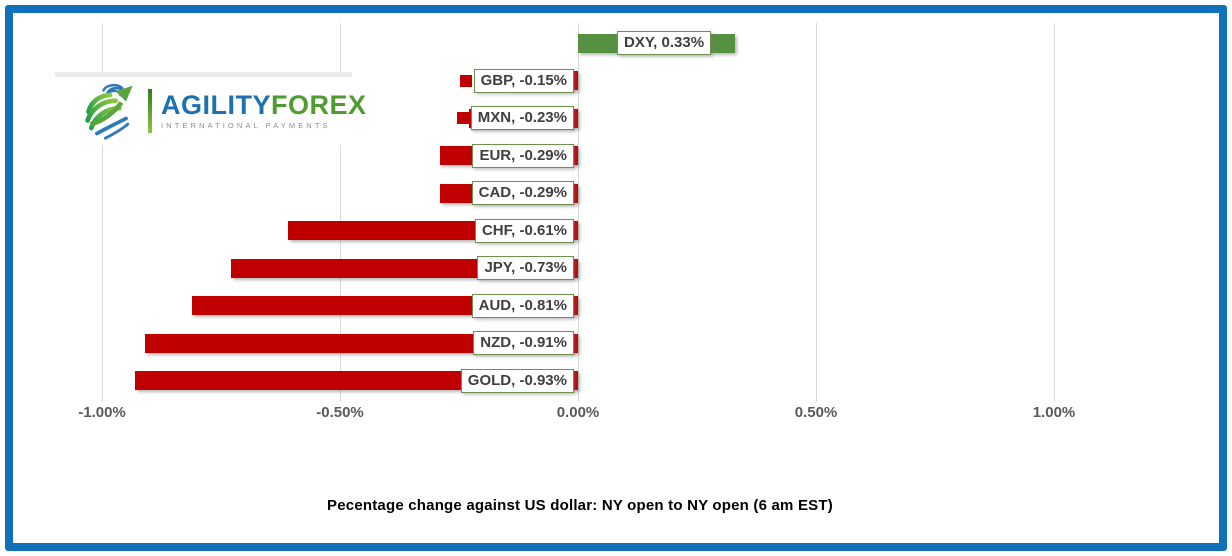 The width and height of the screenshot is (1232, 556). What do you see at coordinates (340, 412) in the screenshot?
I see `x-tick-label--0.50%: -0.50%` at bounding box center [340, 412].